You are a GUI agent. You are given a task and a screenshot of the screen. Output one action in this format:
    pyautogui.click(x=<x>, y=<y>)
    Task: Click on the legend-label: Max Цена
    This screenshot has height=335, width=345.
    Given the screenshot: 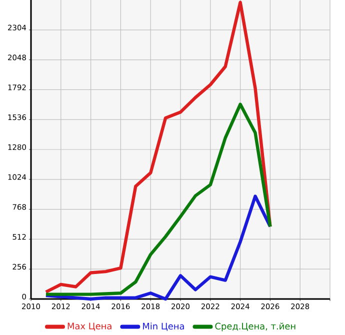 What is the action you would take?
    pyautogui.click(x=90, y=326)
    